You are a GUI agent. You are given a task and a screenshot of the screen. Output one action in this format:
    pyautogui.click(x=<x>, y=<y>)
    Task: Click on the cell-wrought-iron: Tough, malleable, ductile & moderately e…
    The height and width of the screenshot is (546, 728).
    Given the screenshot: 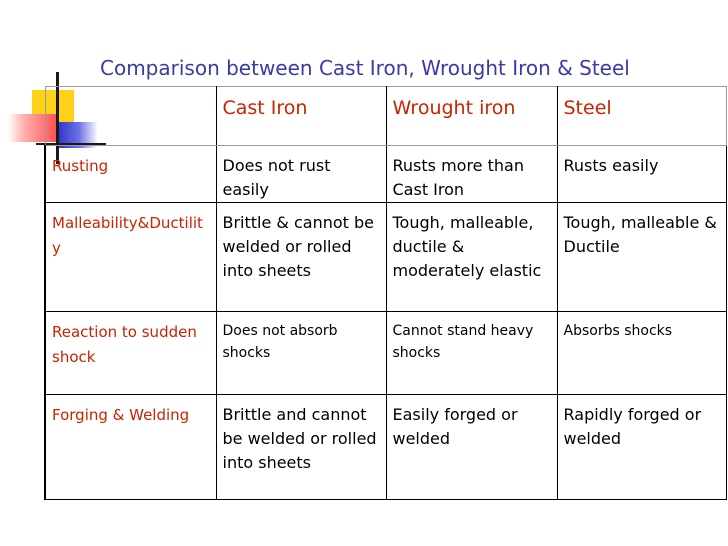 What is the action you would take?
    pyautogui.click(x=471, y=257)
    